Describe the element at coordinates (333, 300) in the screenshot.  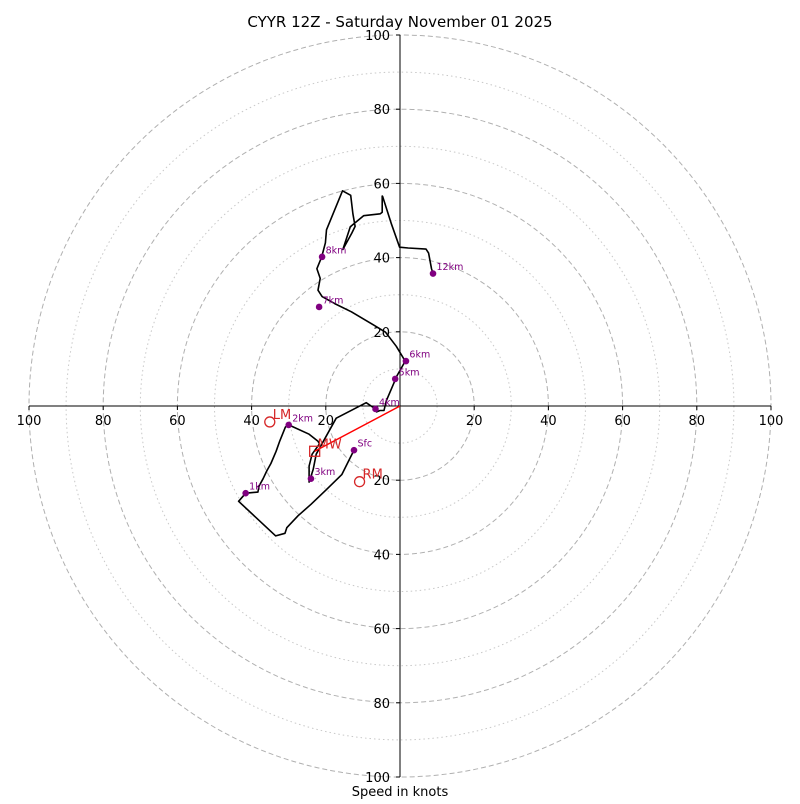
I see `height-marker-label: 7km` at that location.